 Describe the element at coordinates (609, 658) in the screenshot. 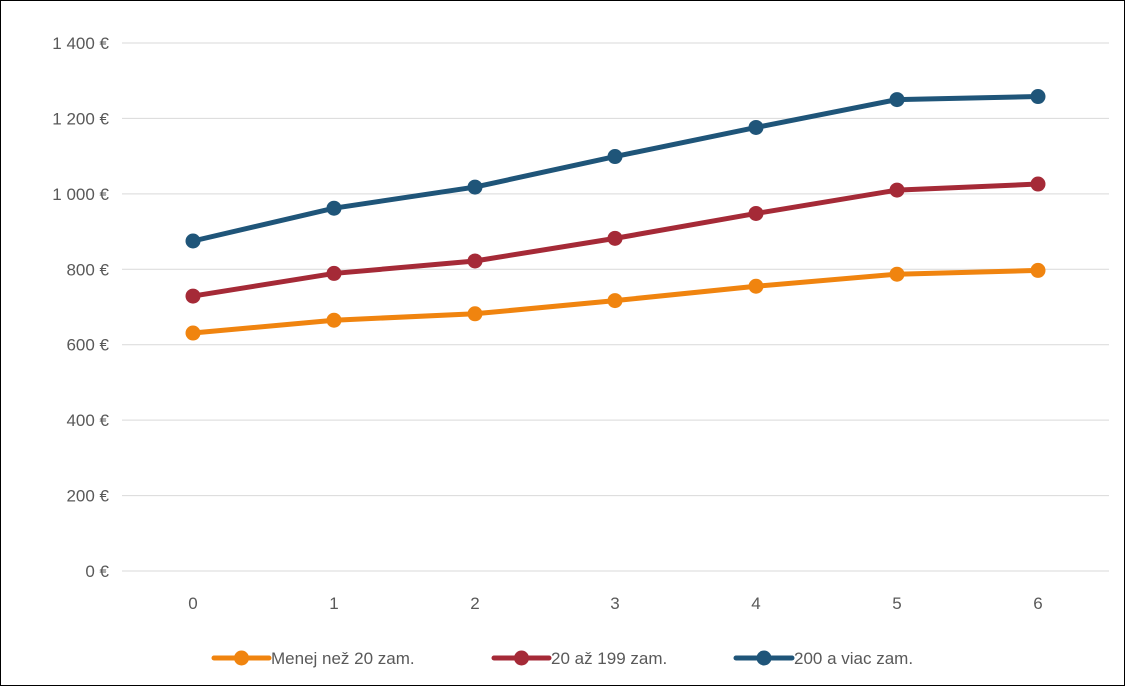

I see `legend-label: 20 až 199 zam.` at that location.